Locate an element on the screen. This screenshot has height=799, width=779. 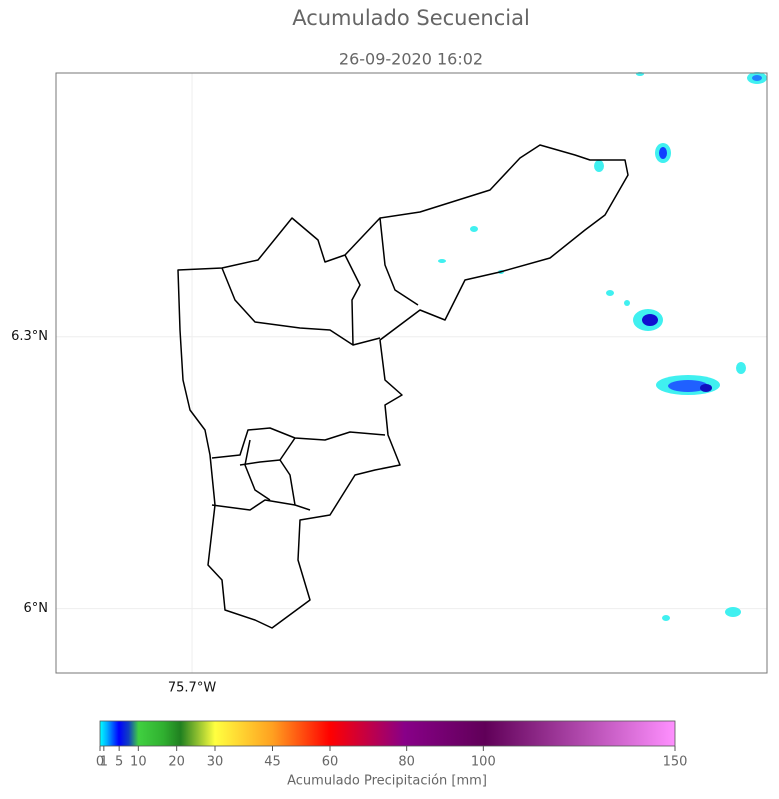
colorbar-tick-label: 30 is located at coordinates (215, 762).